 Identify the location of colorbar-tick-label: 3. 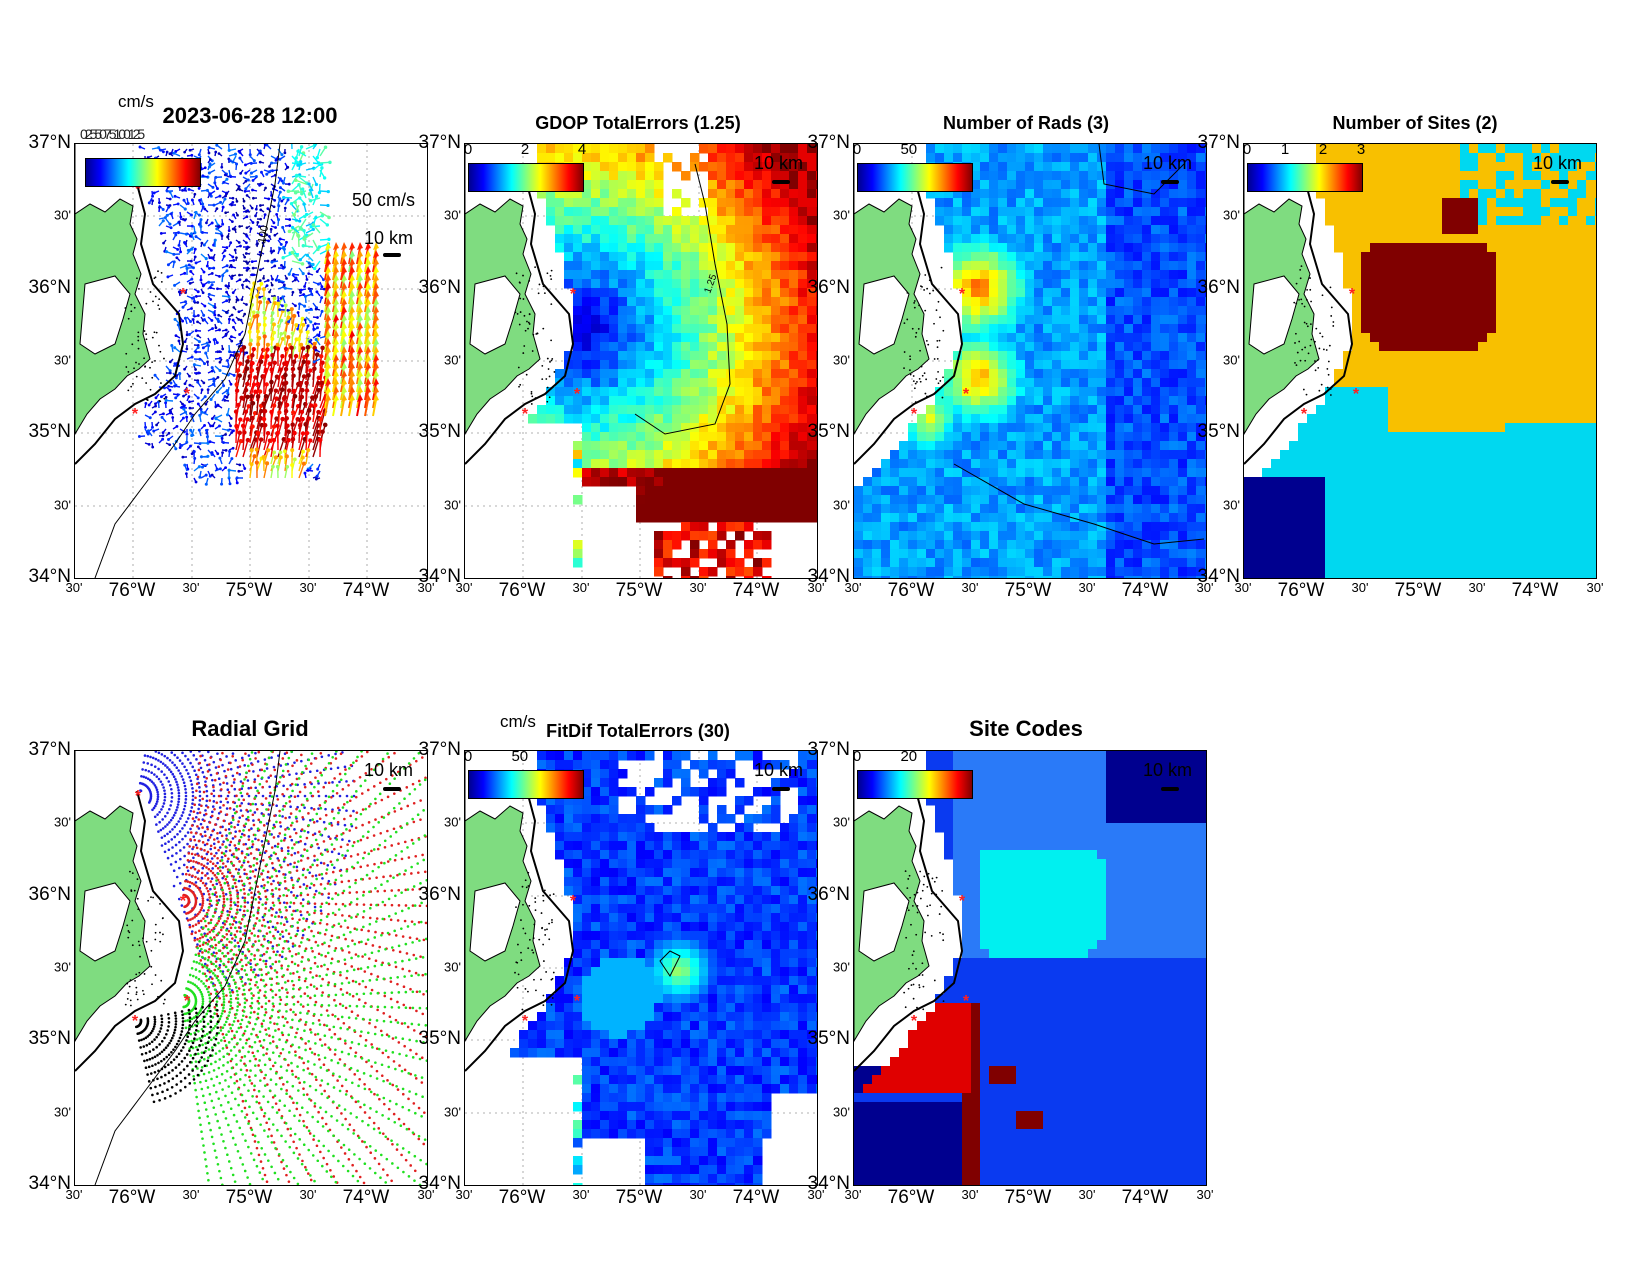
(1361, 149).